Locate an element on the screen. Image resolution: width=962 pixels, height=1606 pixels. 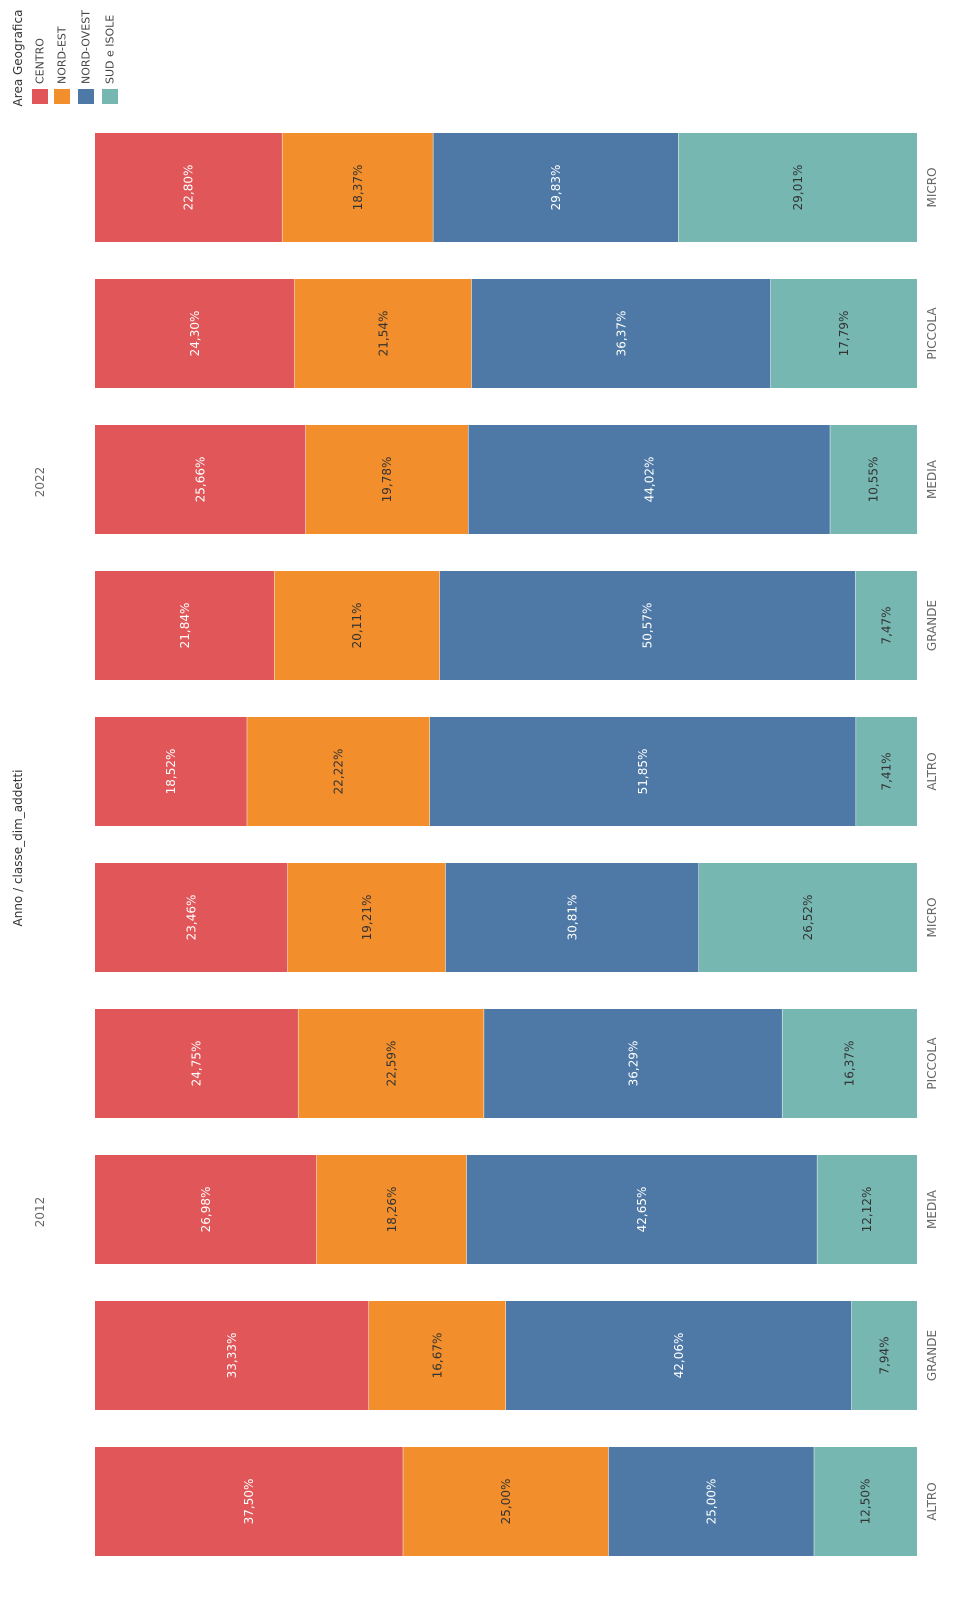
segment-2022-piccola-nord-ovest is located at coordinates (621, 333).